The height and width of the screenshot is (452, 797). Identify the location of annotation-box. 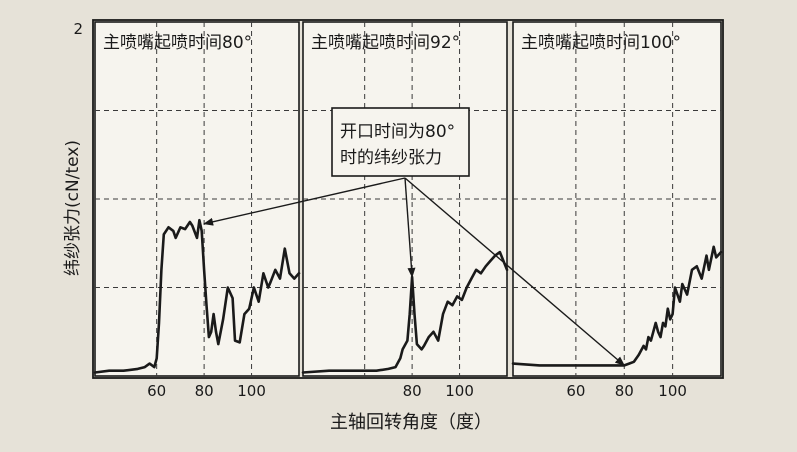
(400, 142).